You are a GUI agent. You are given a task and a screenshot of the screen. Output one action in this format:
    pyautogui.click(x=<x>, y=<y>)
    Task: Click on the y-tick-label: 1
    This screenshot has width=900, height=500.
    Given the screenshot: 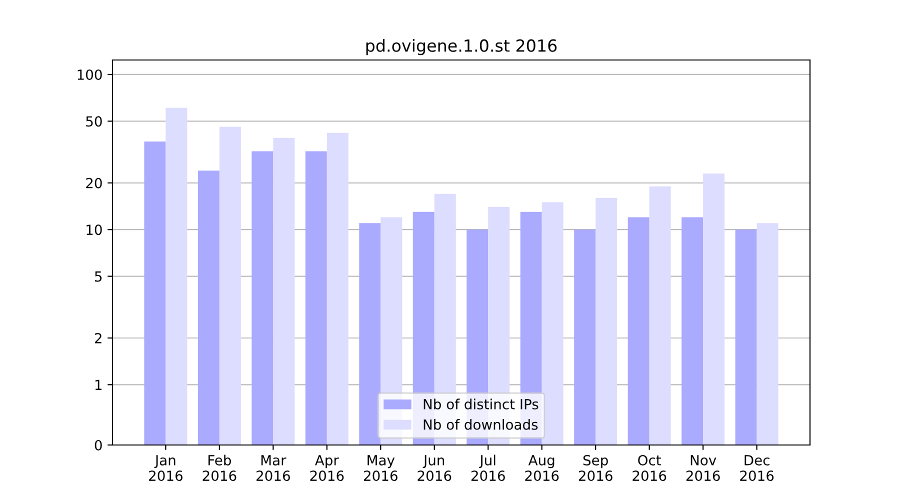 What is the action you would take?
    pyautogui.click(x=98, y=385)
    